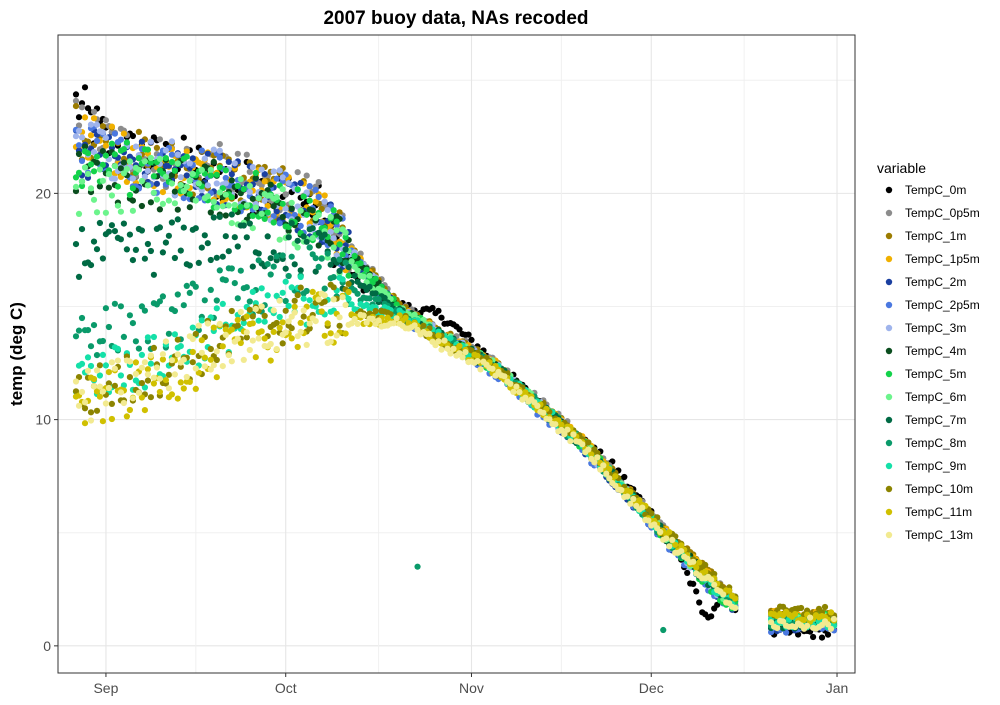  I want to click on legend-label: TempC_2p5m, so click(942, 305).